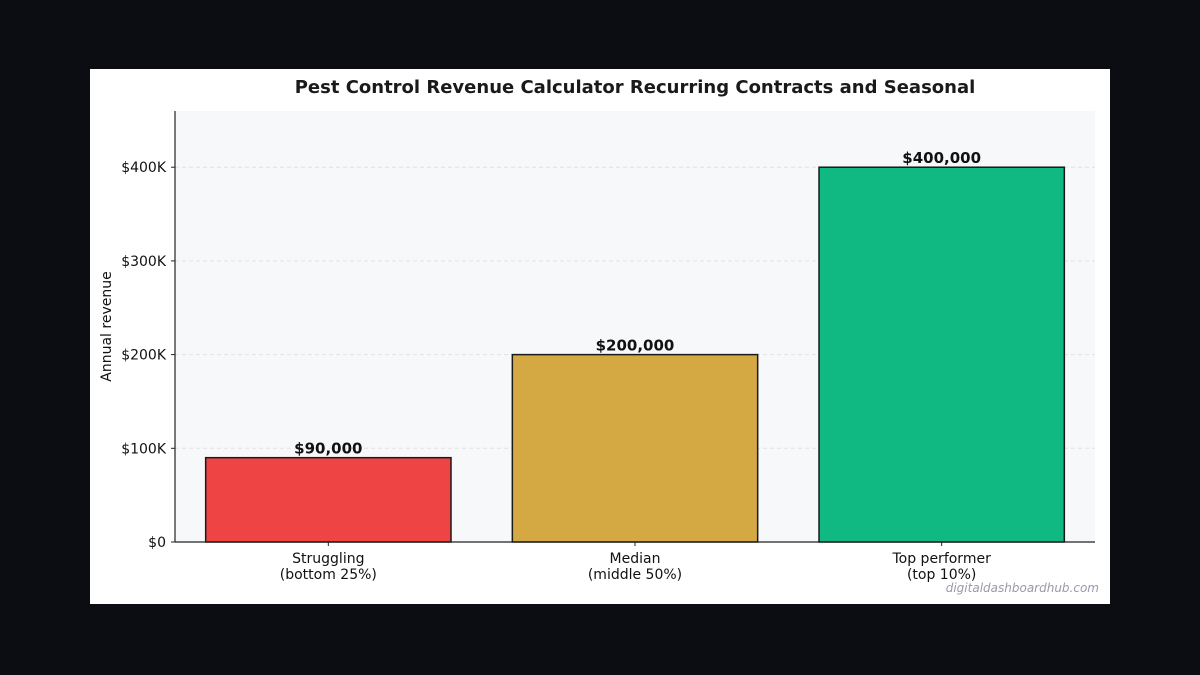 This screenshot has height=675, width=1200. Describe the element at coordinates (144, 356) in the screenshot. I see `y-tick-label: $200K` at that location.